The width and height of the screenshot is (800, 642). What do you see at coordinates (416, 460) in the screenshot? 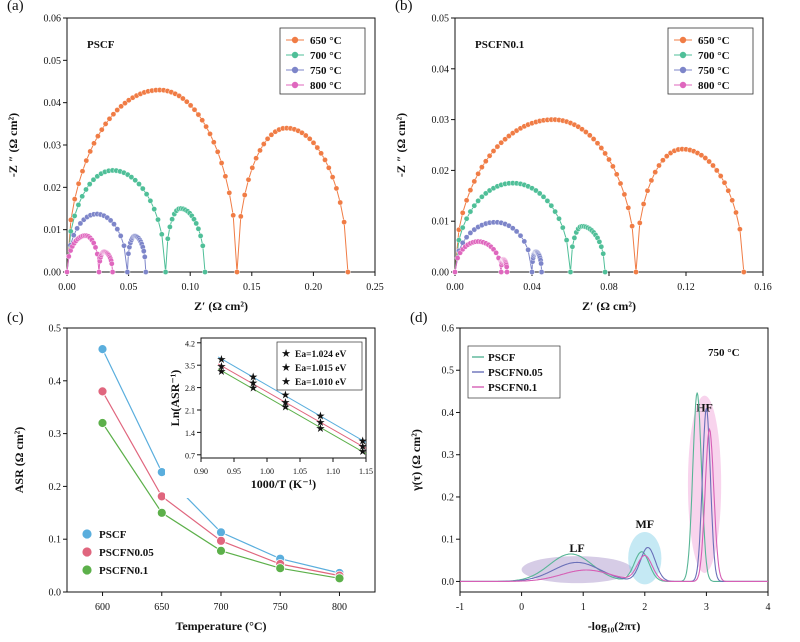
I see `y-axis-label: γ(τ) (Ω cm²)` at bounding box center [416, 460].